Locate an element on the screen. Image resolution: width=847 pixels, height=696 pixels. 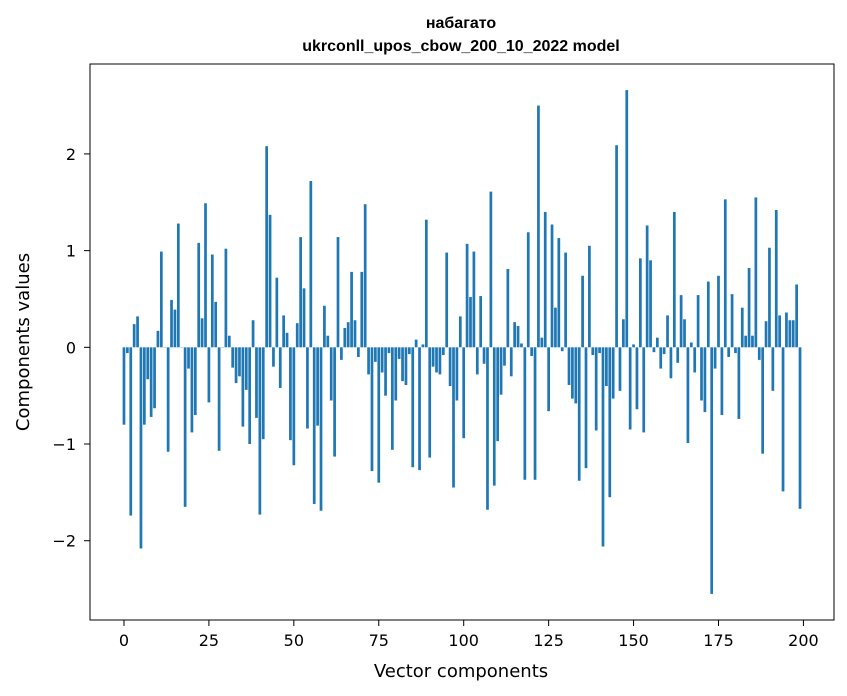
y-tick-label: 1 is located at coordinates (71, 251).